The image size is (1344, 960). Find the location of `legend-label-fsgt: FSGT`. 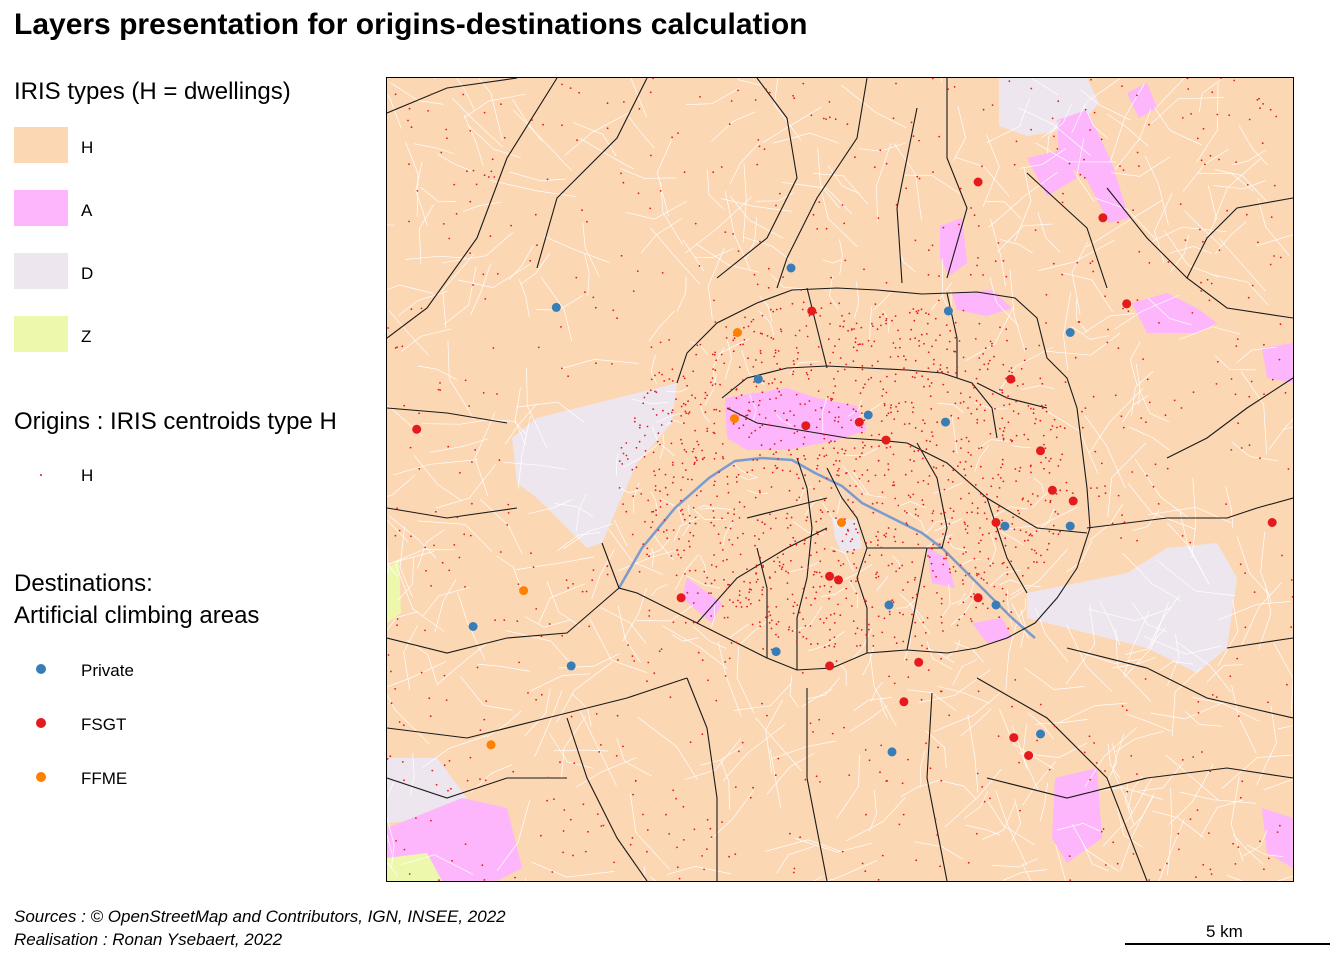

legend-label-fsgt: FSGT is located at coordinates (104, 724).